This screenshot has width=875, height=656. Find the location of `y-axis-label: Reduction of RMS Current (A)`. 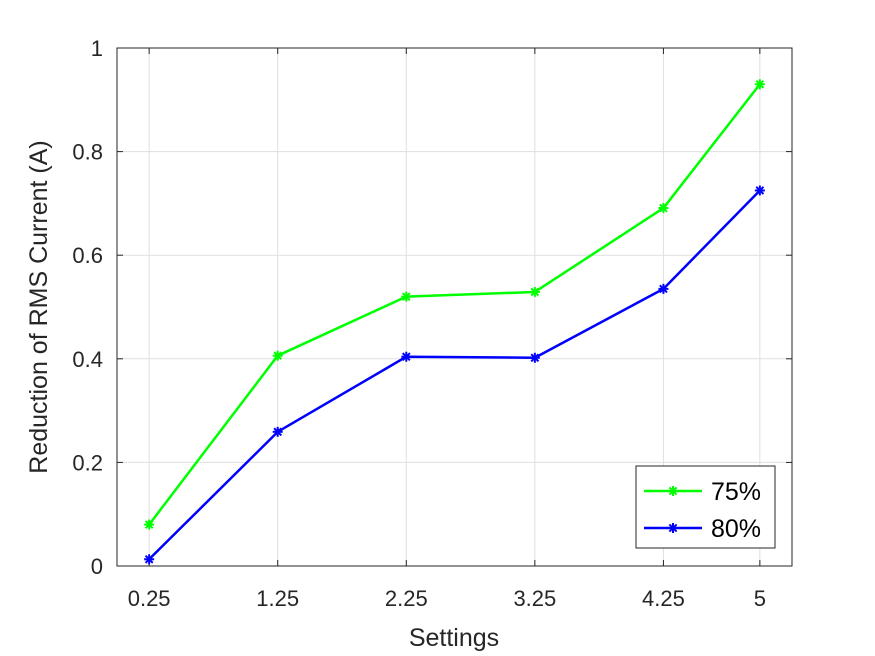

y-axis-label: Reduction of RMS Current (A) is located at coordinates (39, 306).